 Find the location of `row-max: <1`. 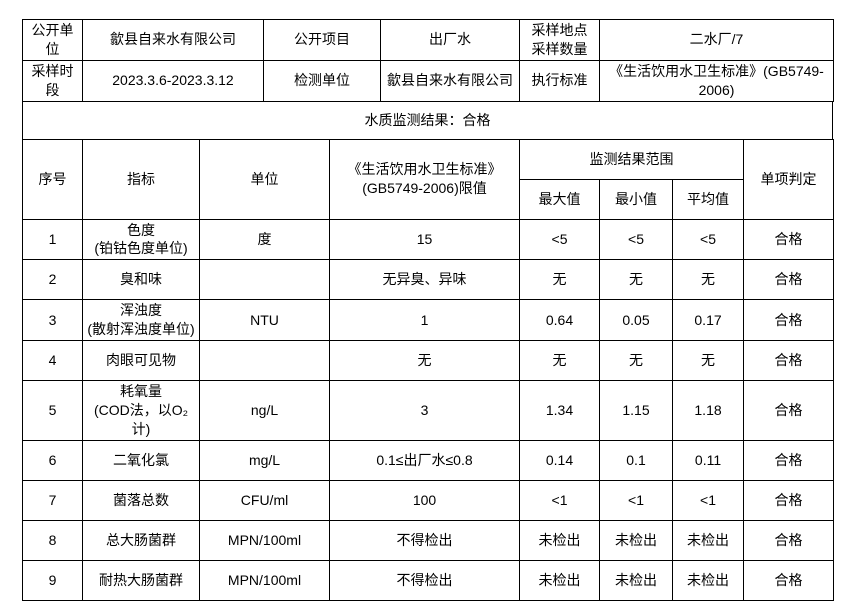

row-max: <1 is located at coordinates (559, 500).